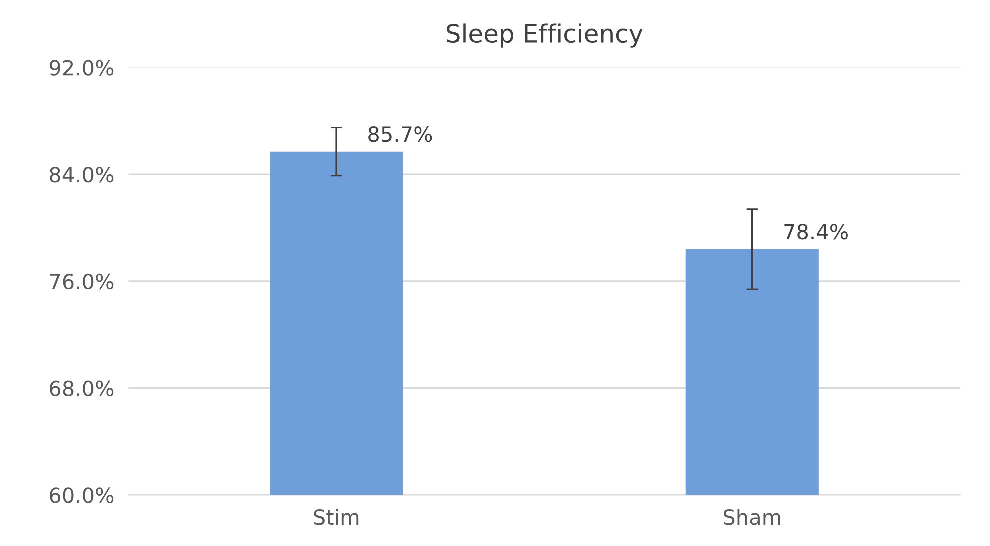 This screenshot has height=546, width=990. I want to click on y-tick-label: 84.0%, so click(82, 175).